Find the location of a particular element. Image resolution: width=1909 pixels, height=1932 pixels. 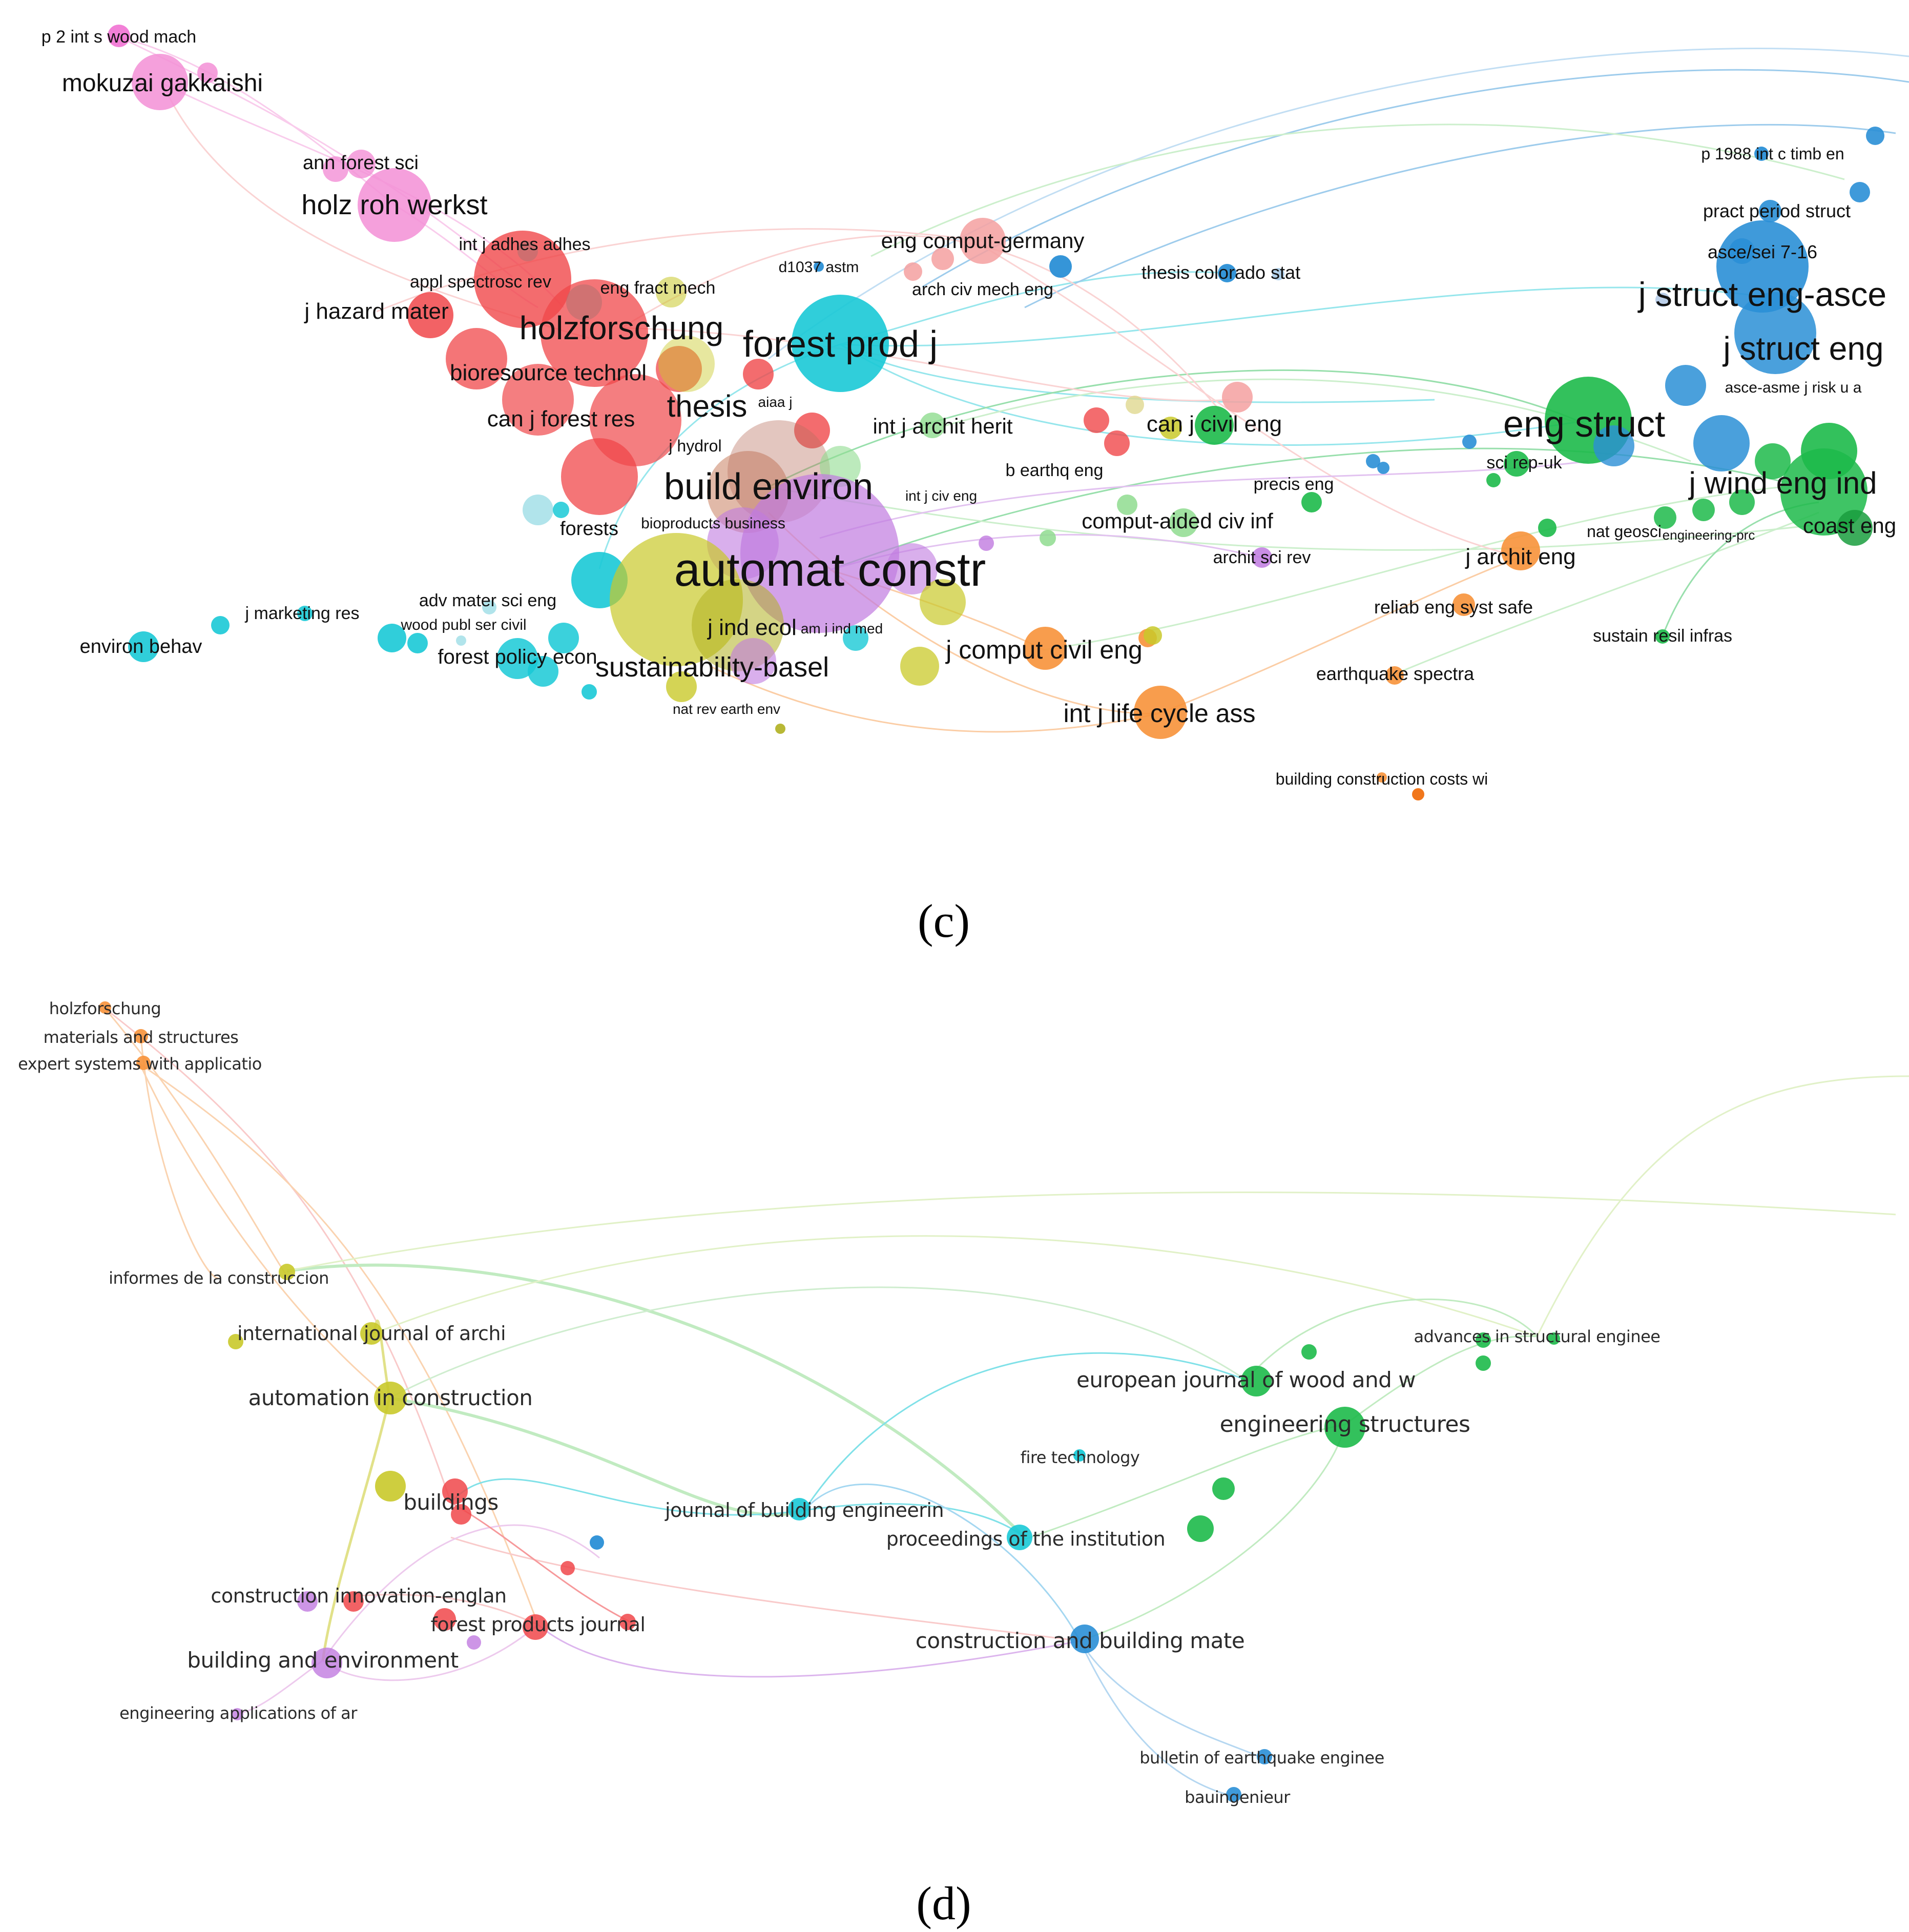

node-label: holz roh werkst is located at coordinates (395, 205).